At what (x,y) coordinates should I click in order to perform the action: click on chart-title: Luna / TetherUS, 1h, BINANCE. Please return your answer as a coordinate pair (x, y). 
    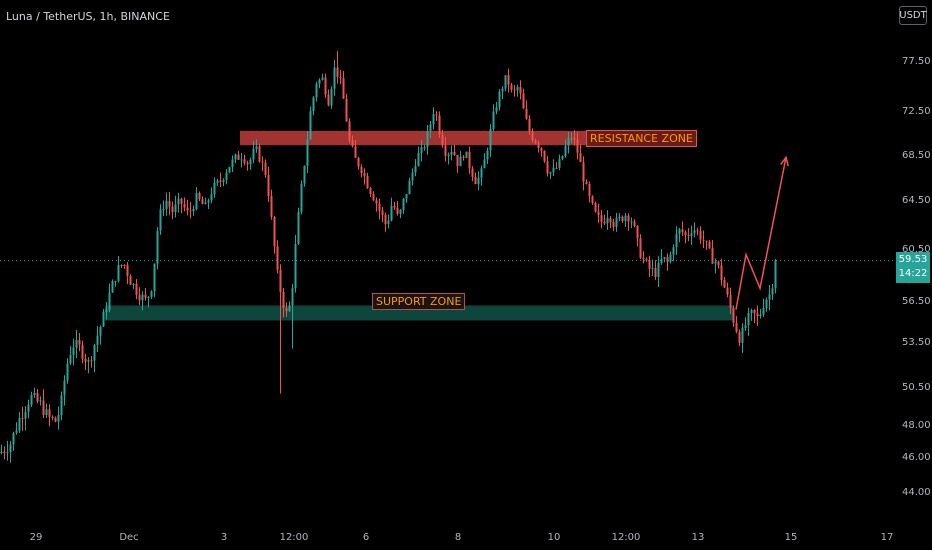
    Looking at the image, I should click on (88, 16).